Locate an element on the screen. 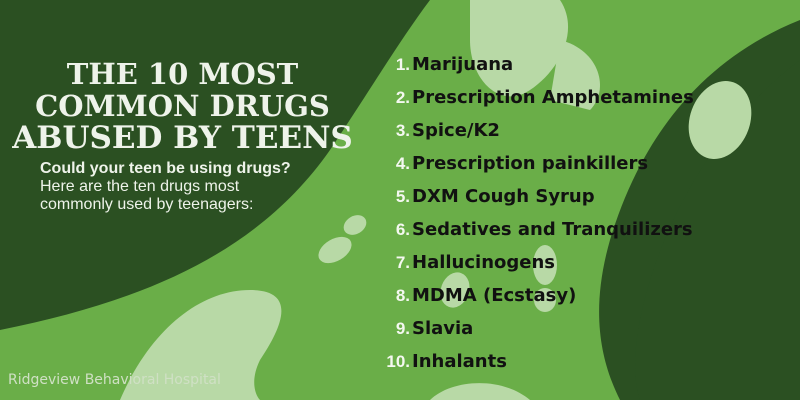 The height and width of the screenshot is (400, 800). list-item: 8. MDMA (Ecstasy) is located at coordinates (532, 295).